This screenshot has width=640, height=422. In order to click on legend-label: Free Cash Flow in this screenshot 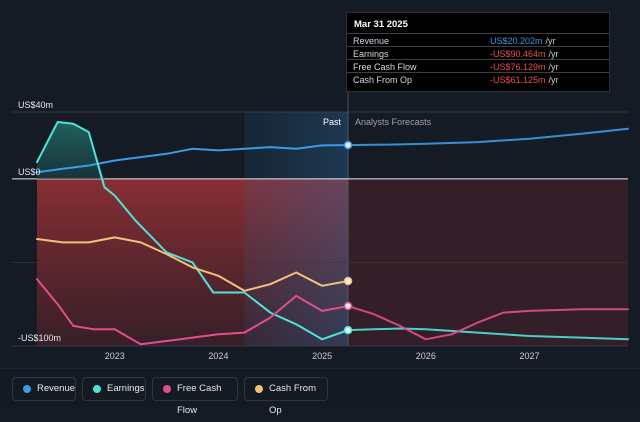, I will do `click(199, 399)`.